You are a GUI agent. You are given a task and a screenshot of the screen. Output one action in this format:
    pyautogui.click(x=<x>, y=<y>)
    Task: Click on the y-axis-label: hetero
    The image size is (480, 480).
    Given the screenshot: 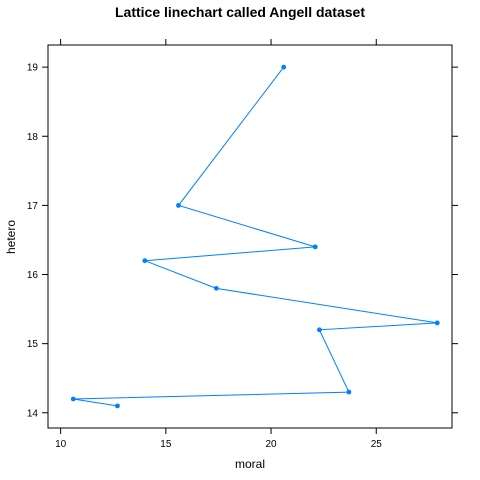 What is the action you would take?
    pyautogui.click(x=11, y=237)
    